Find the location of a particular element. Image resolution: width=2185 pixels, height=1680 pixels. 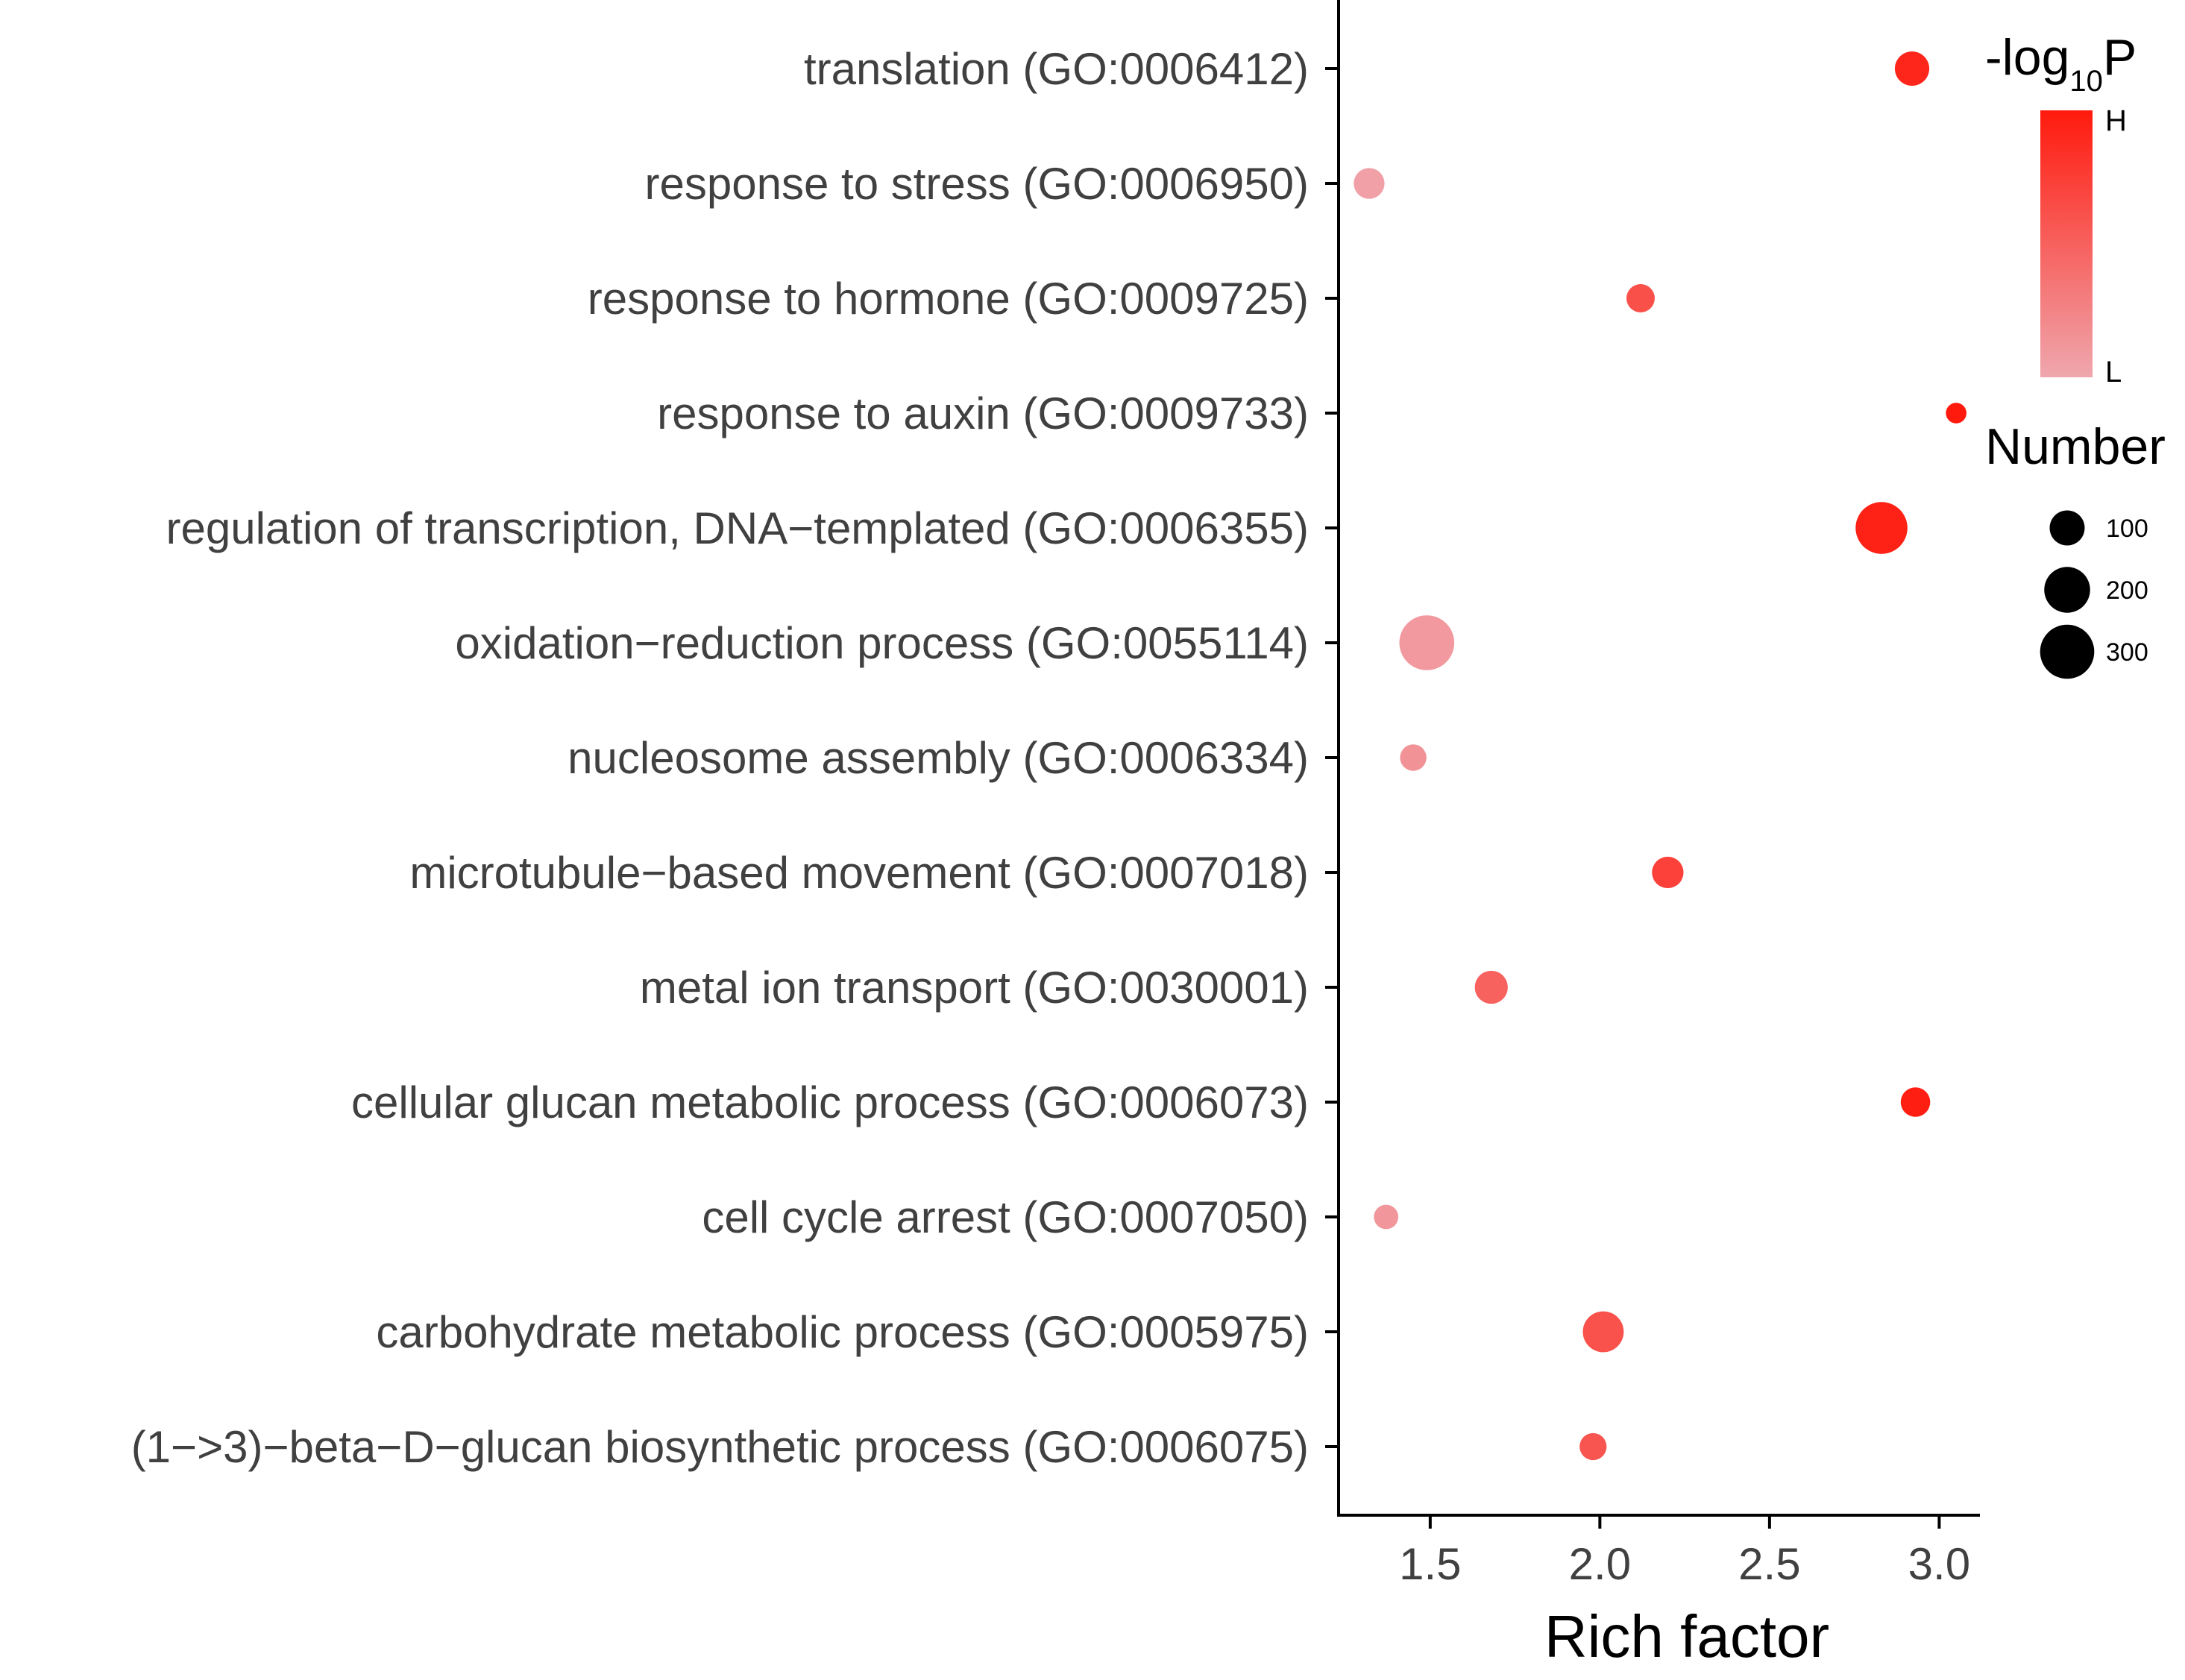

size-legend-label: 300 is located at coordinates (2127, 652).